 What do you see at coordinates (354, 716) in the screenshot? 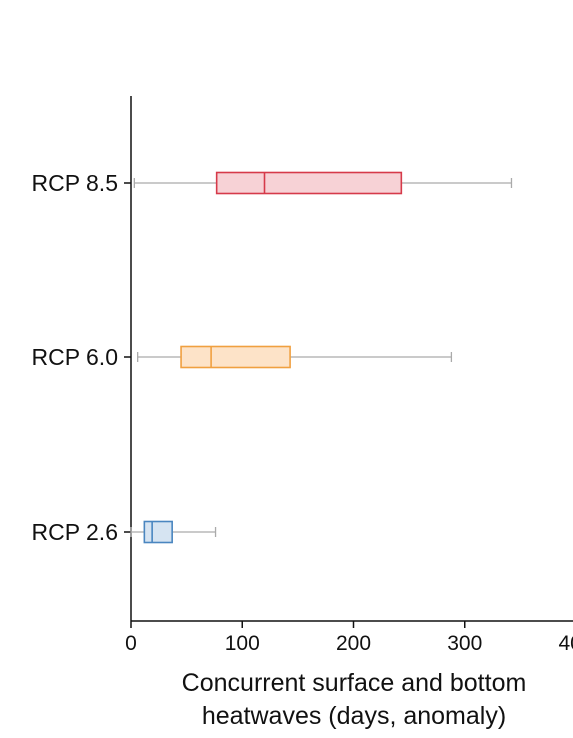
I see `x-axis-label-line-2: heatwaves (days, anomaly)` at bounding box center [354, 716].